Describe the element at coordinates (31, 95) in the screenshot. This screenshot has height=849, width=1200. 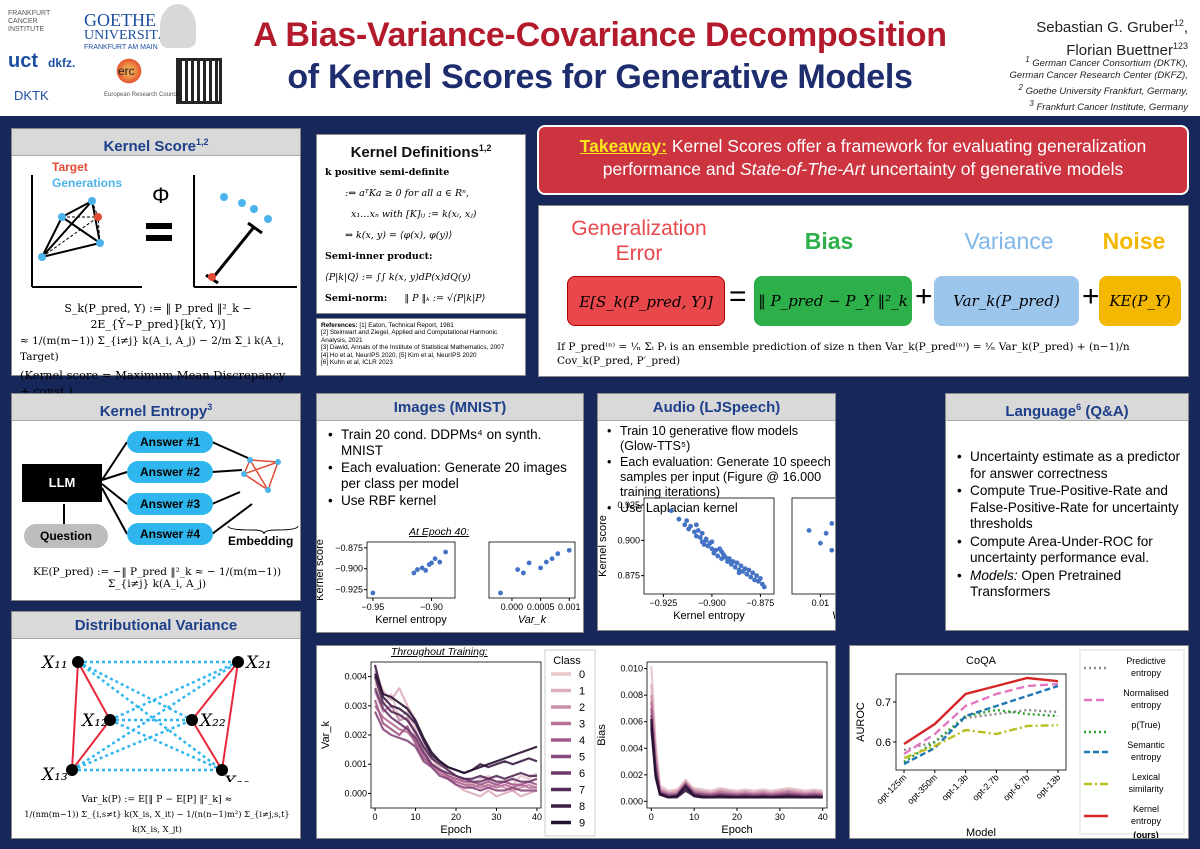
I see `dktk-logo: DKTK` at that location.